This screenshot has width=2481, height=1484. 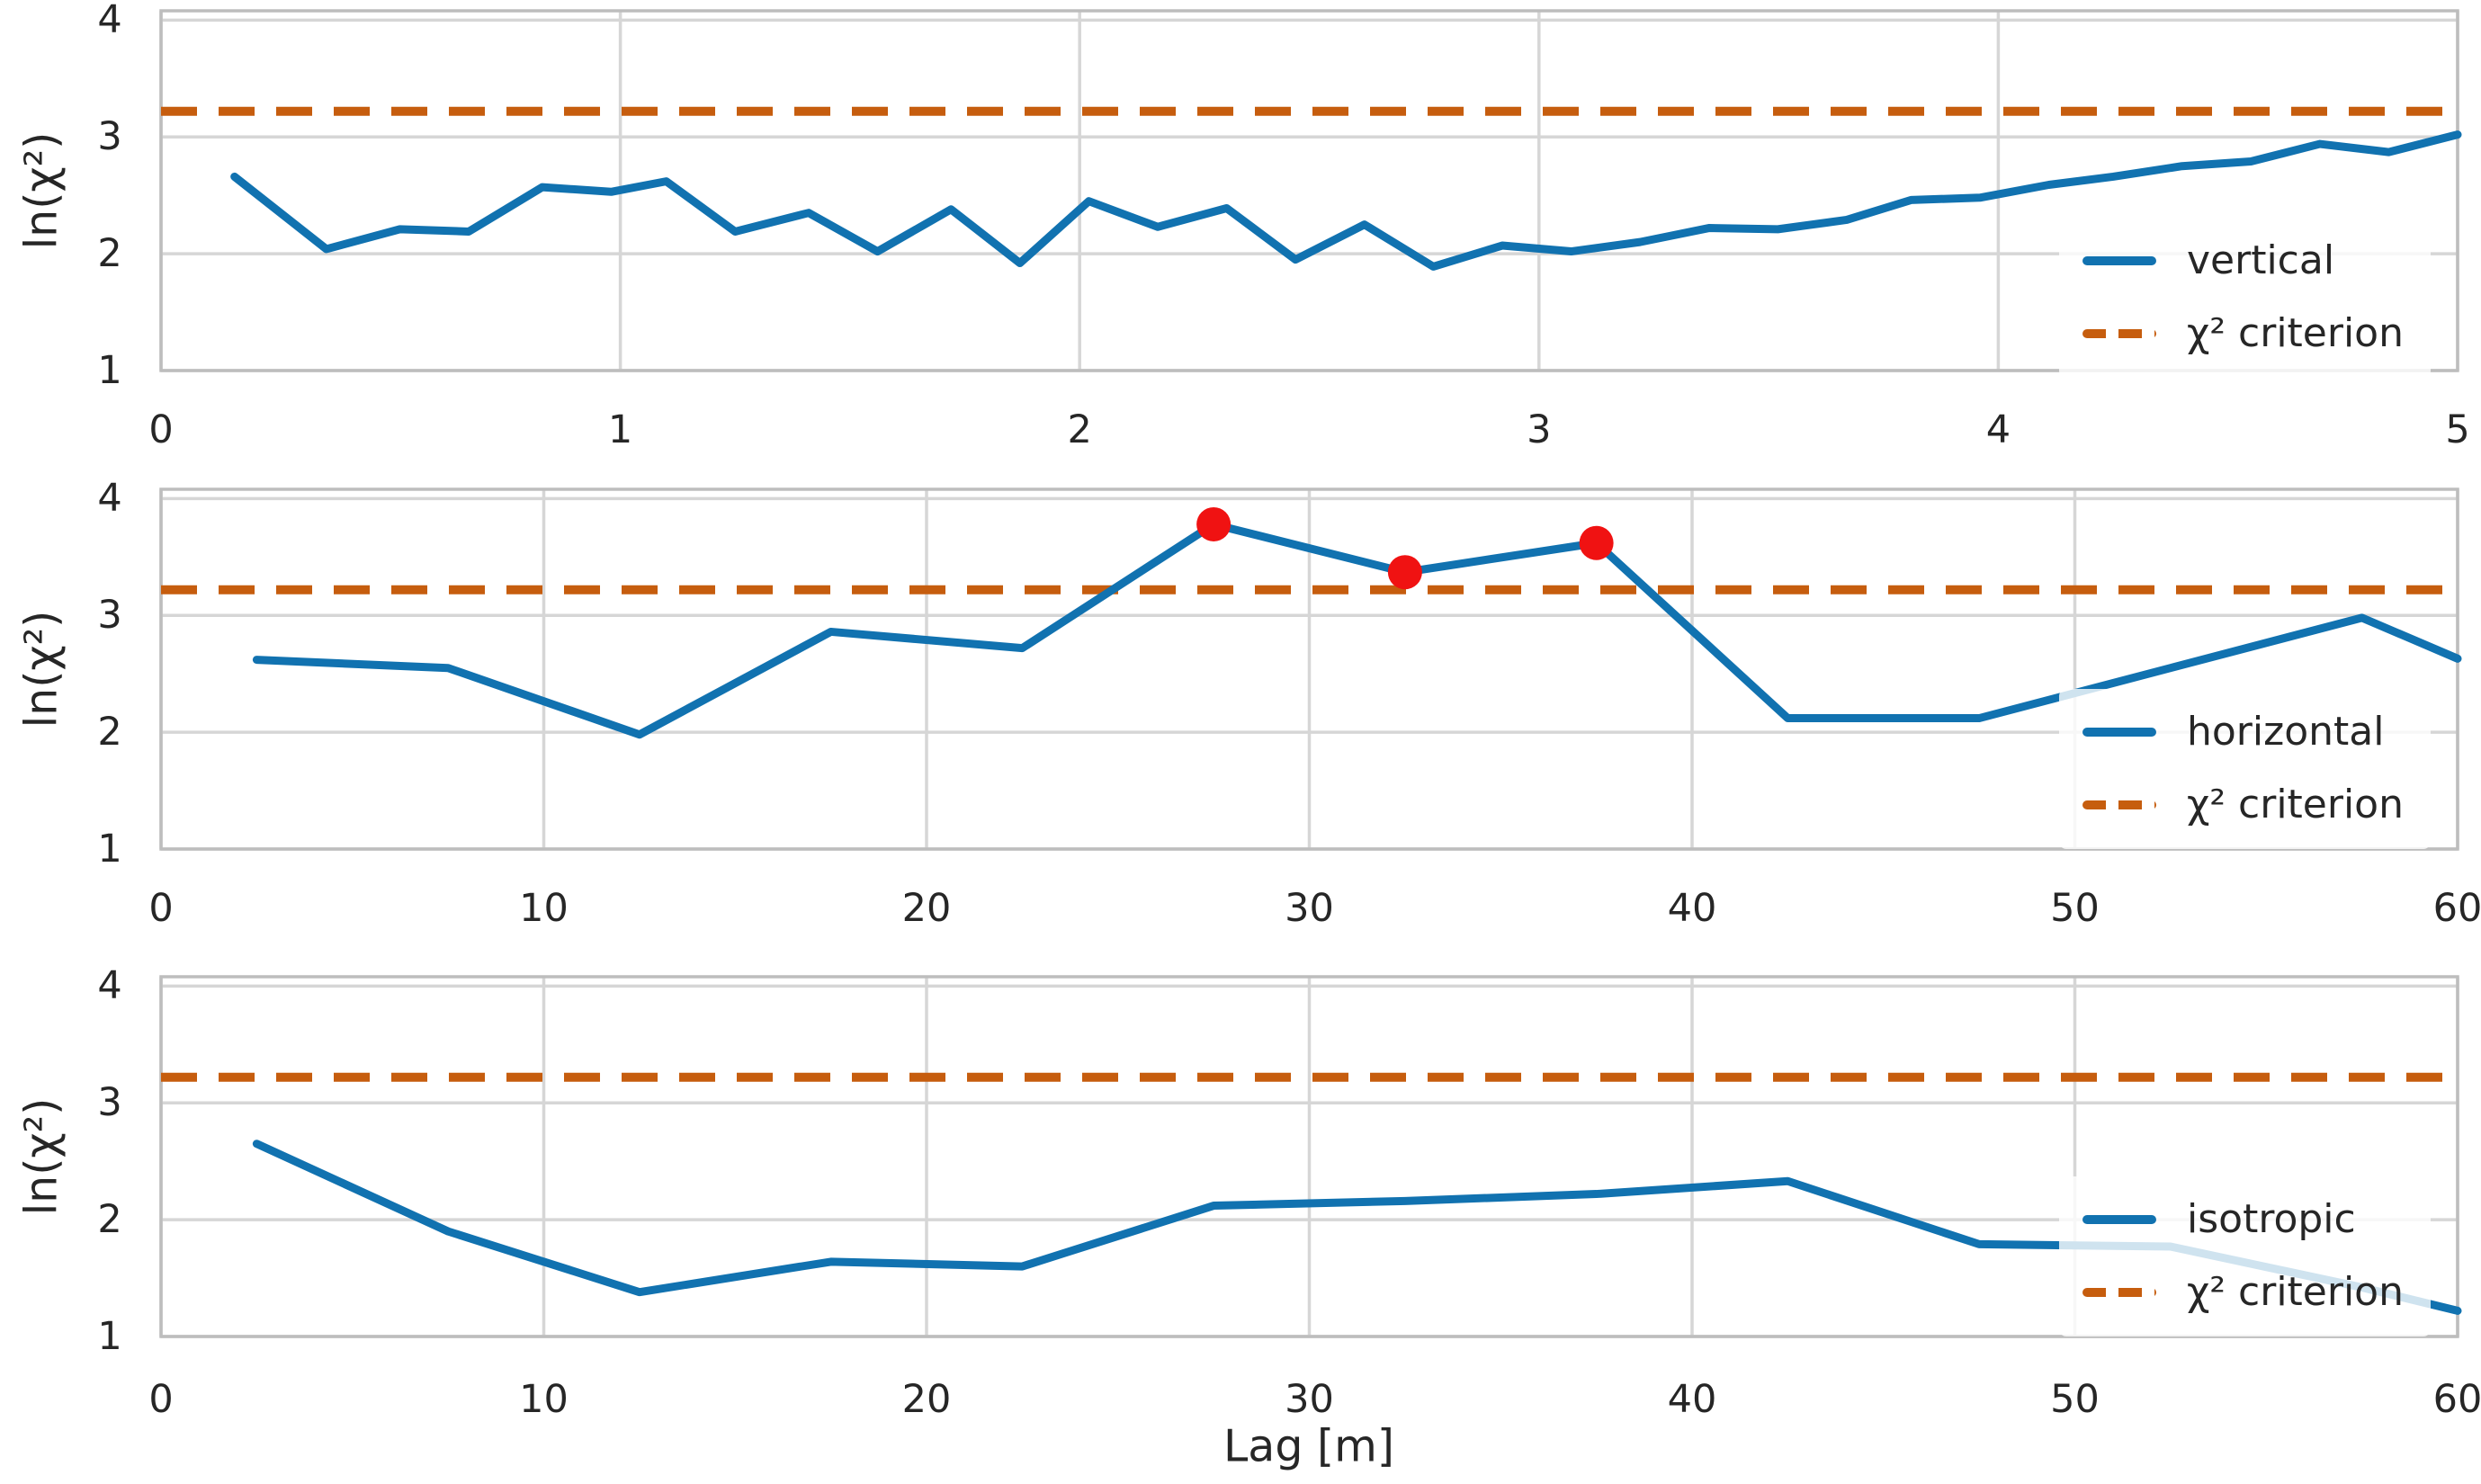 I want to click on legend-horizontal: horizontal χ² criterion, so click(x=2245, y=769).